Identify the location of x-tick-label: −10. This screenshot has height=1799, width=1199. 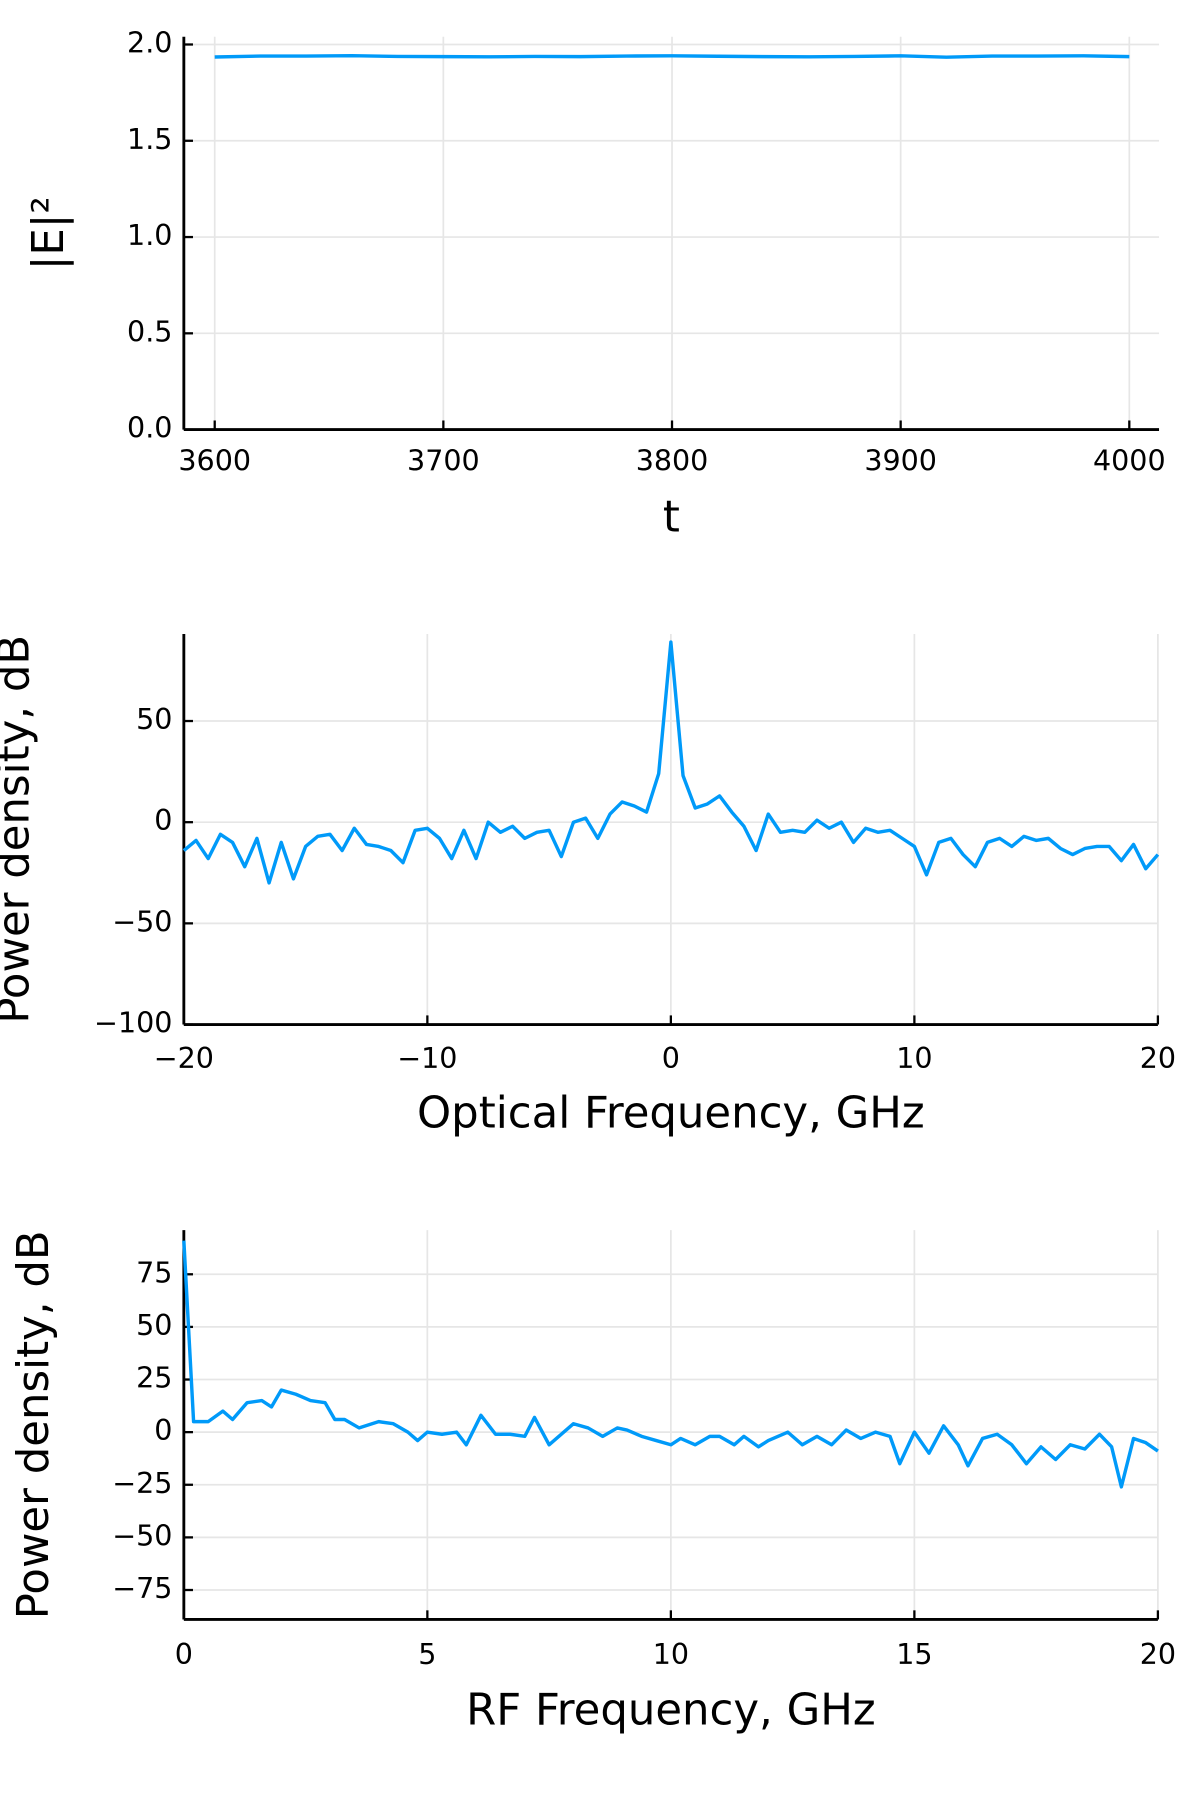
(427, 1058).